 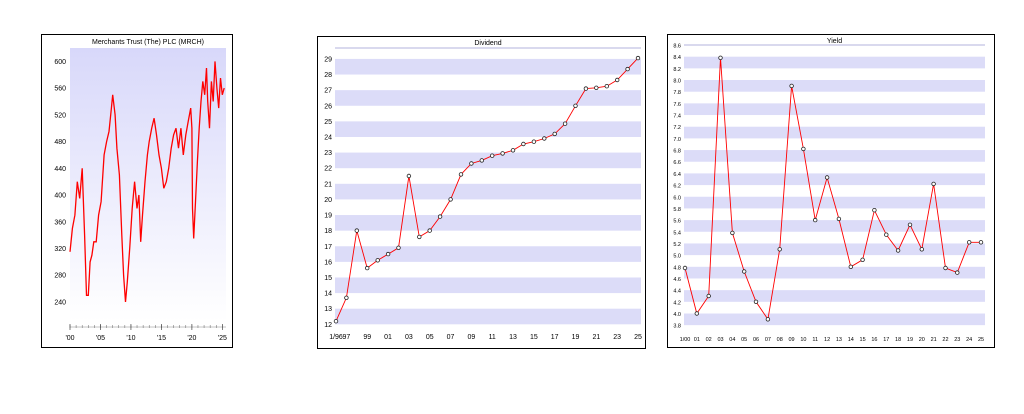 What do you see at coordinates (677, 315) in the screenshot?
I see `yield-y-tick-label: 4.0` at bounding box center [677, 315].